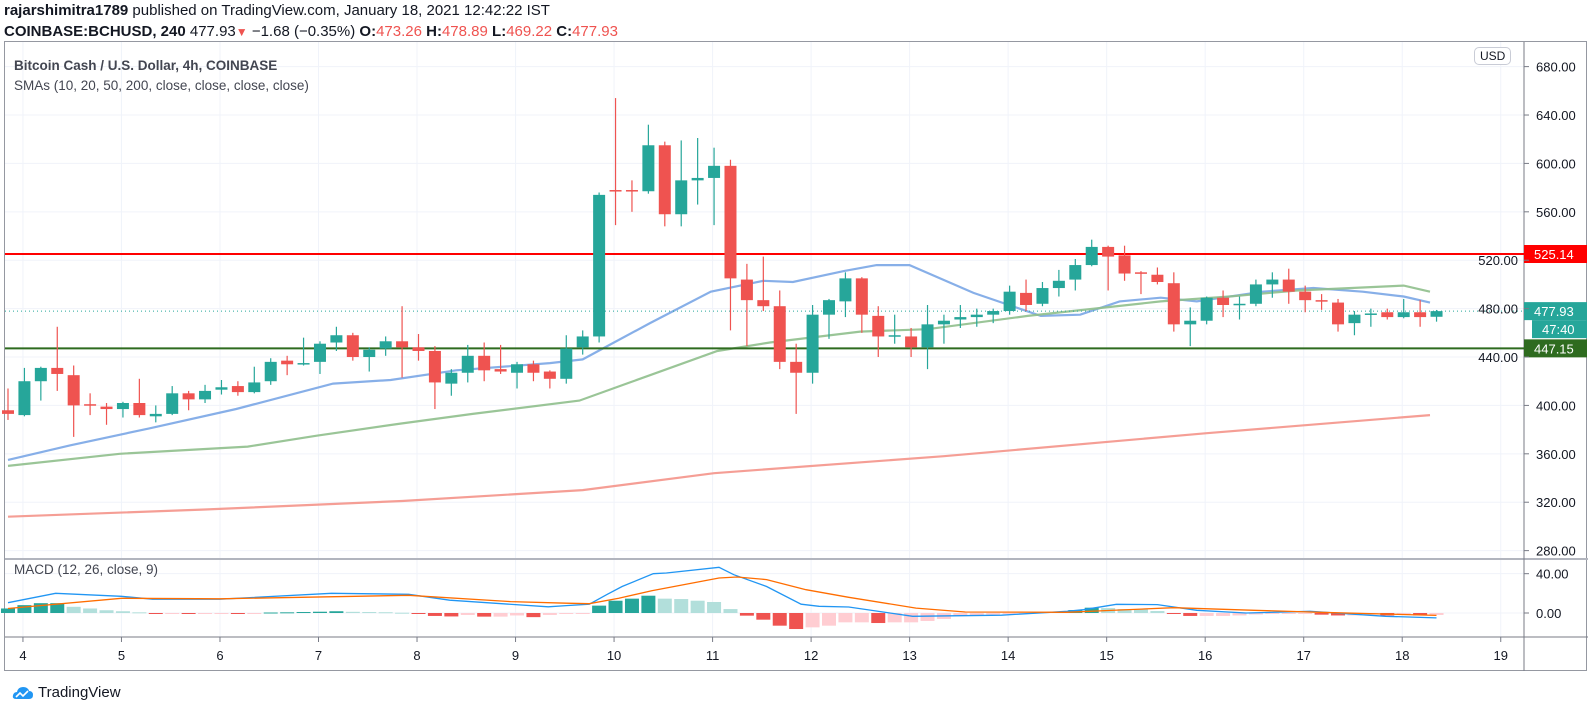 The width and height of the screenshot is (1593, 705). I want to click on y-tick-label: 440.00, so click(1498, 357).